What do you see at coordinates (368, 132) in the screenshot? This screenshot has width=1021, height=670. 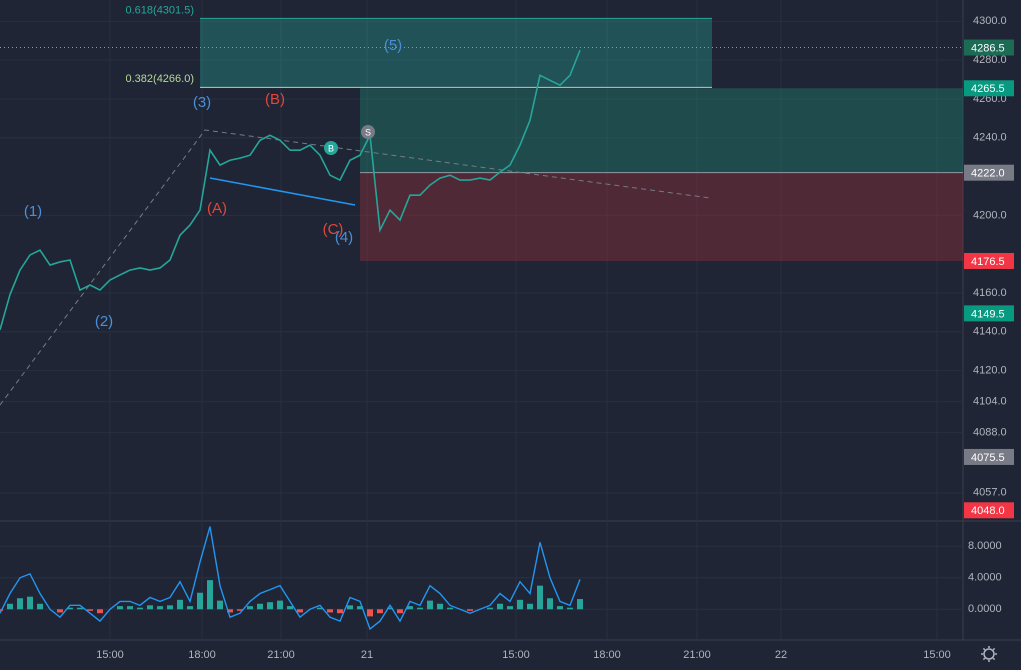 I see `trade-marker-label: S` at bounding box center [368, 132].